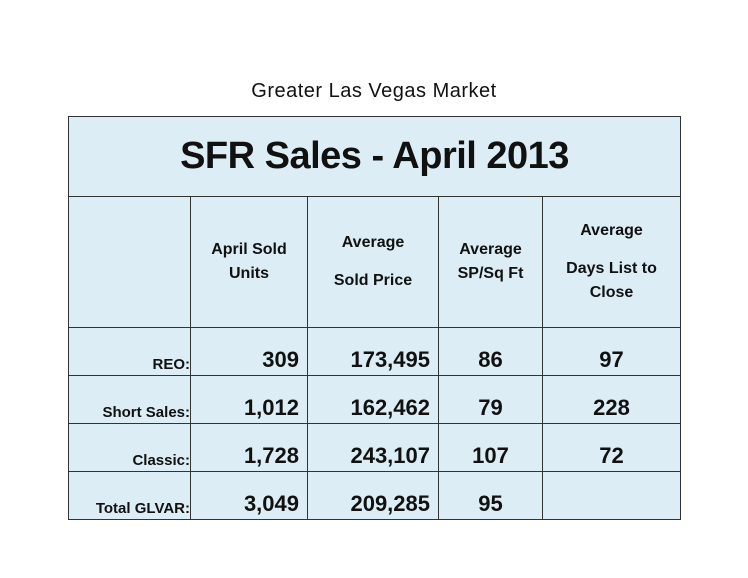  Describe the element at coordinates (129, 351) in the screenshot. I see `row-label: REO:` at that location.